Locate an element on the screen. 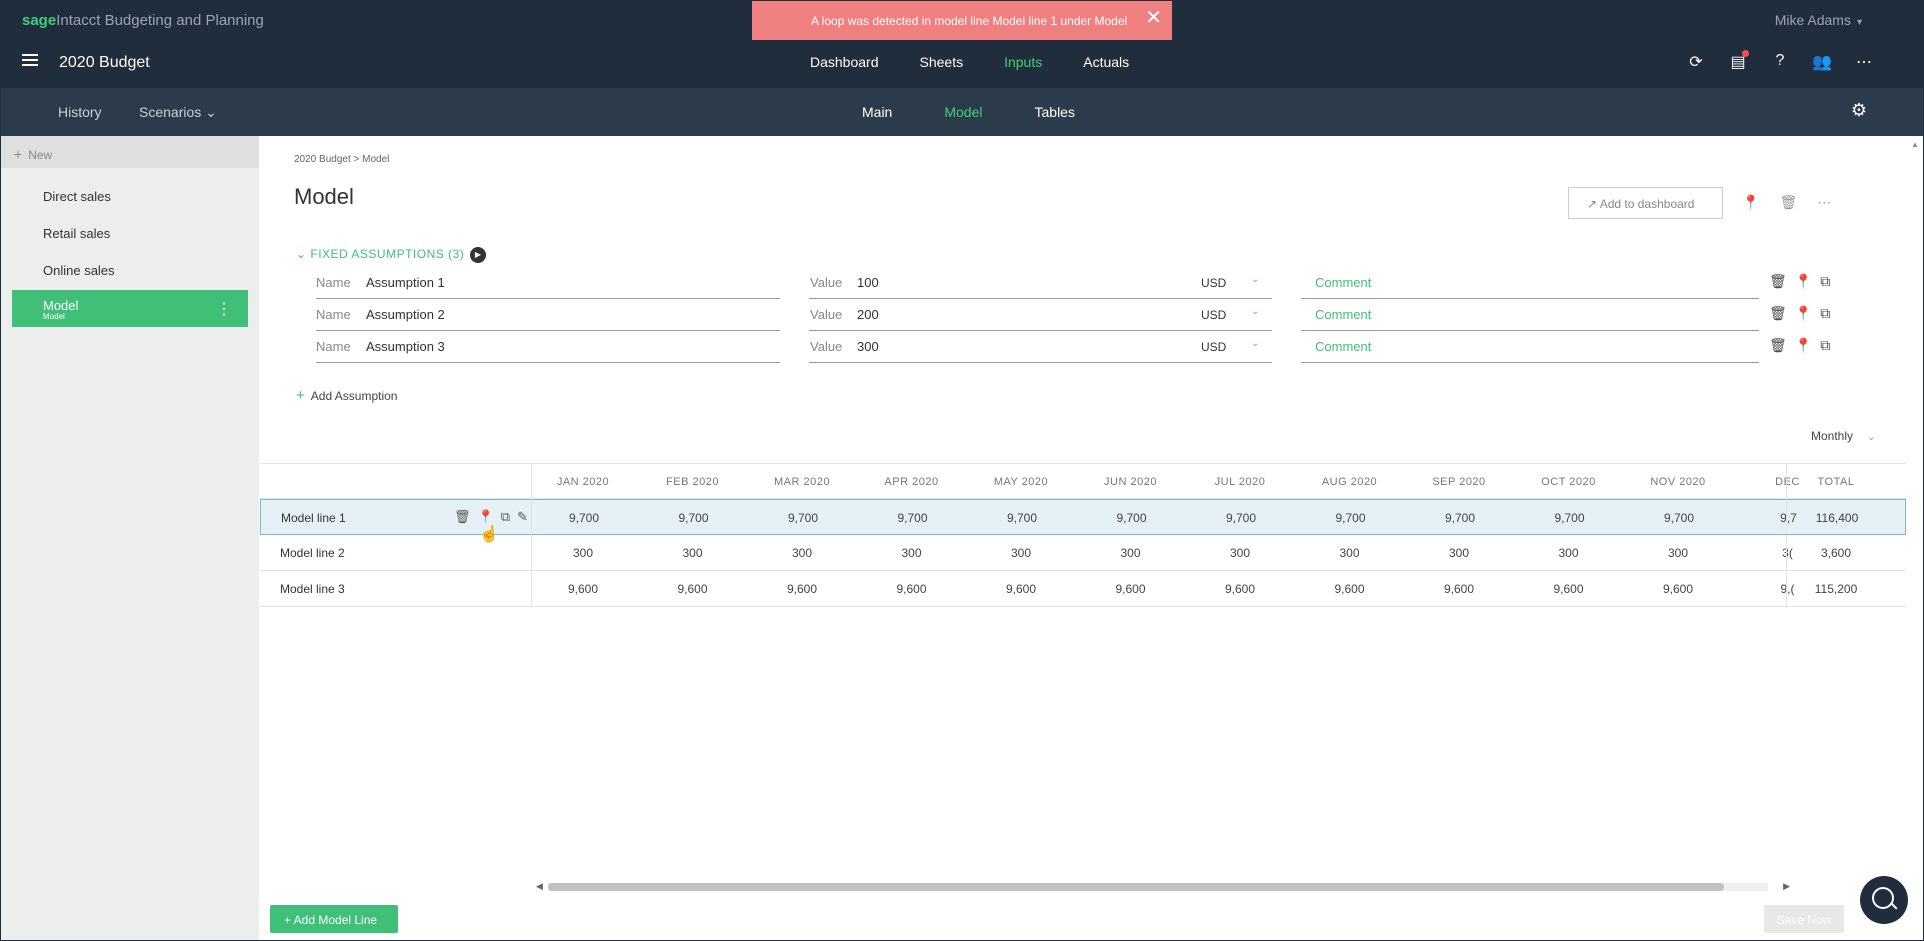  sidebar-item-model: Model Model ⋮ is located at coordinates (130, 308).